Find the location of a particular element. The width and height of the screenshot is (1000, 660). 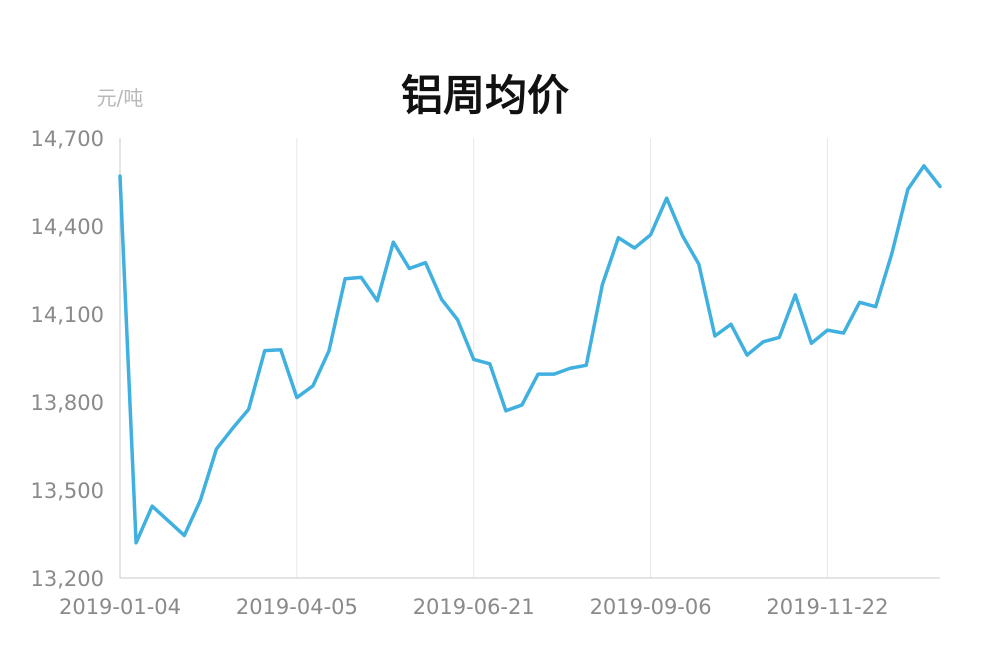

y-tick-label: 14,400 is located at coordinates (67, 227).